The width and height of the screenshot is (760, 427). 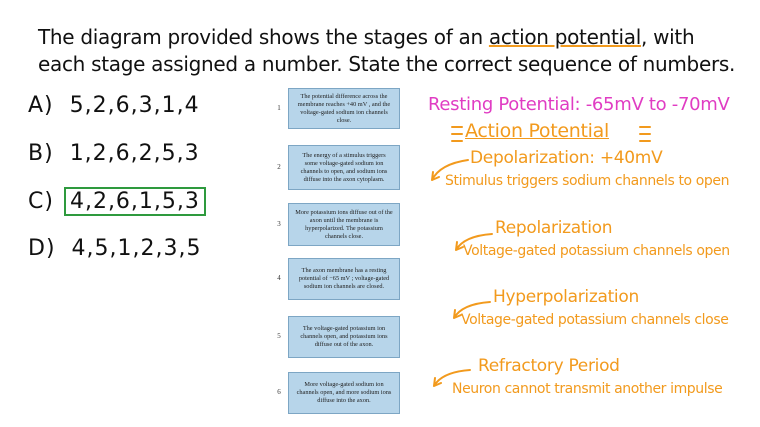 What do you see at coordinates (279, 107) in the screenshot?
I see `step-number: 1` at bounding box center [279, 107].